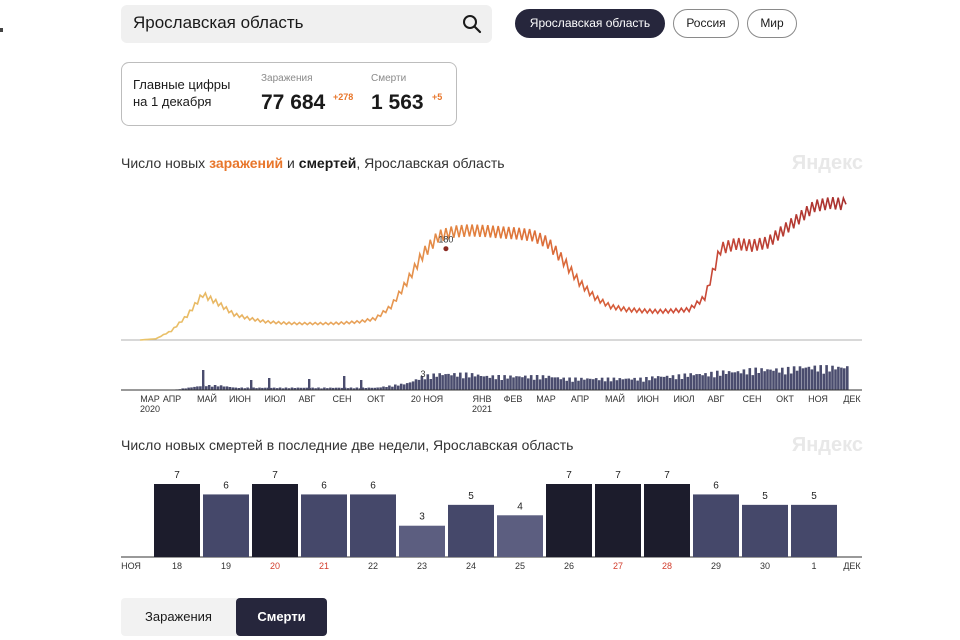 The width and height of the screenshot is (960, 640). Describe the element at coordinates (207, 398) in the screenshot. I see `x-tick-label: МАЙ` at that location.